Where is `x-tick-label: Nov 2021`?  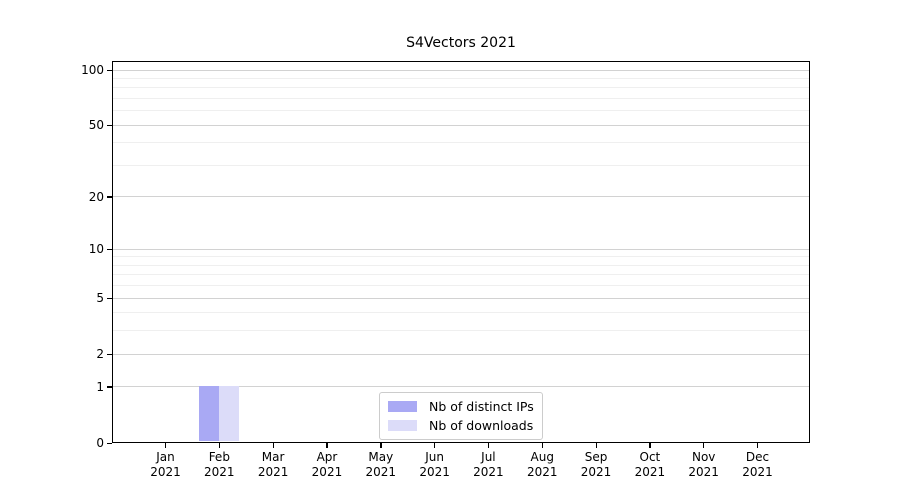
x-tick-label: Nov 2021 is located at coordinates (704, 465).